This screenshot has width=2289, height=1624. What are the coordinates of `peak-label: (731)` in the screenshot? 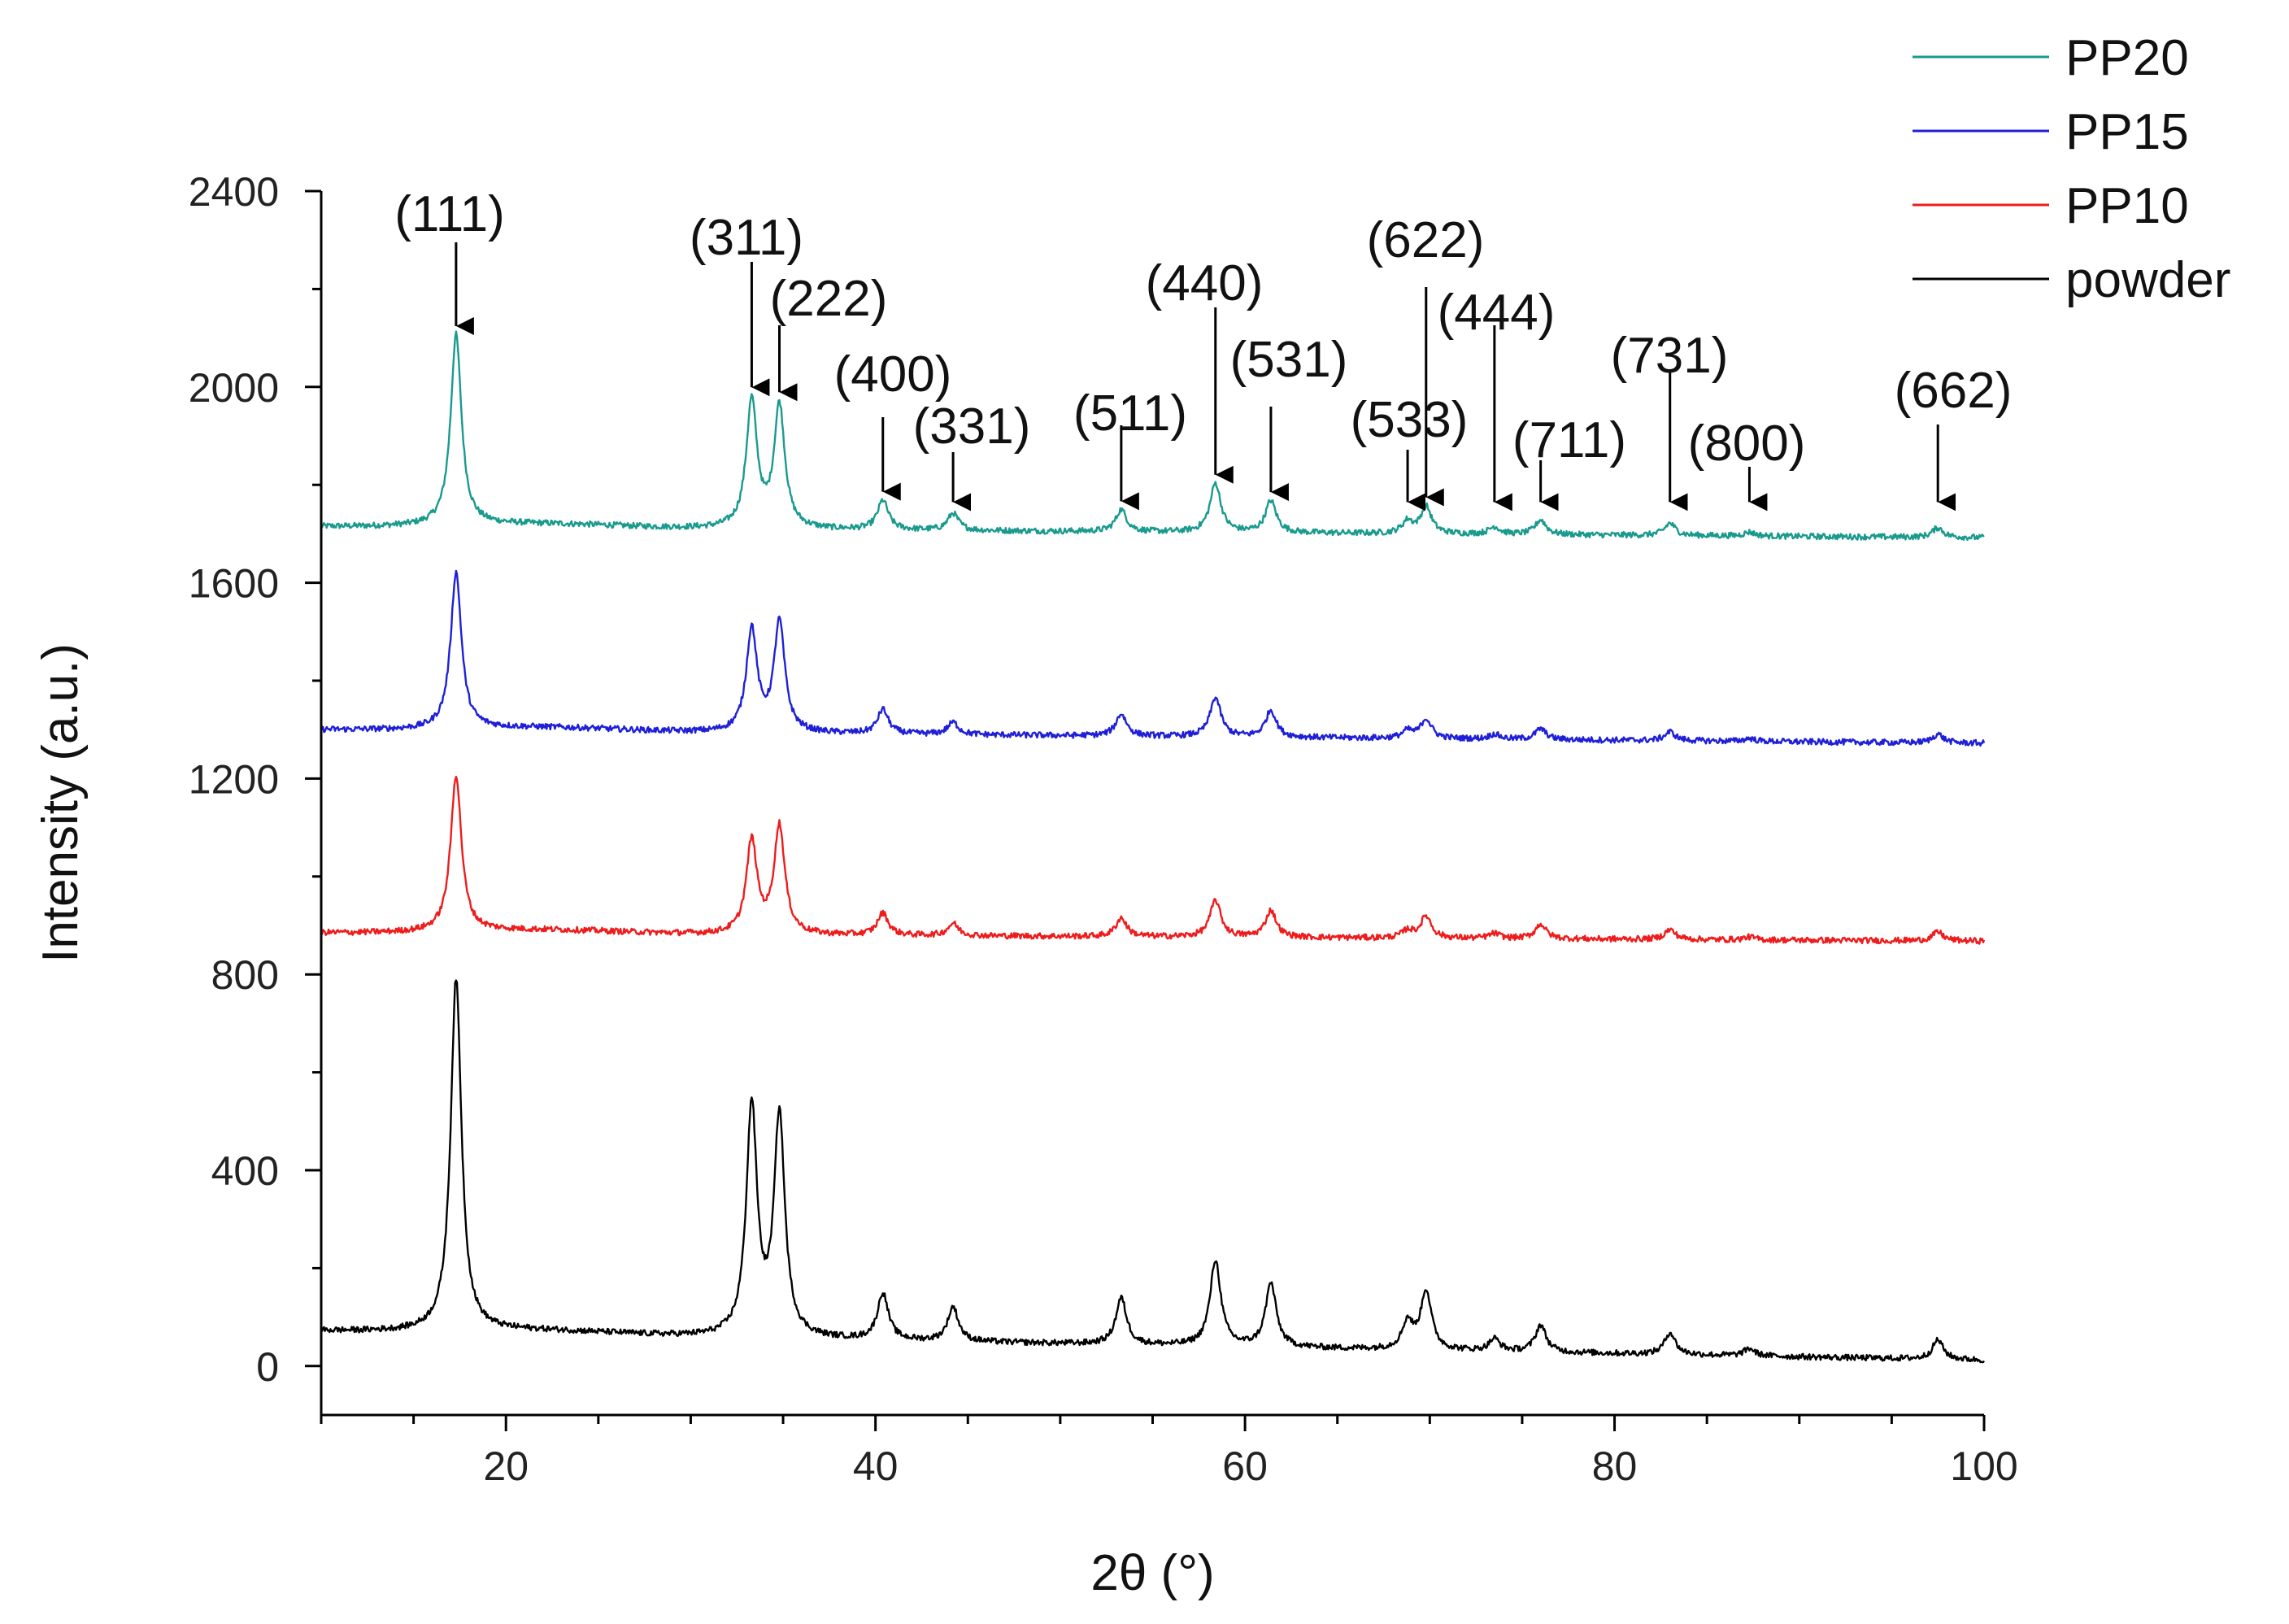 It's located at (1670, 356).